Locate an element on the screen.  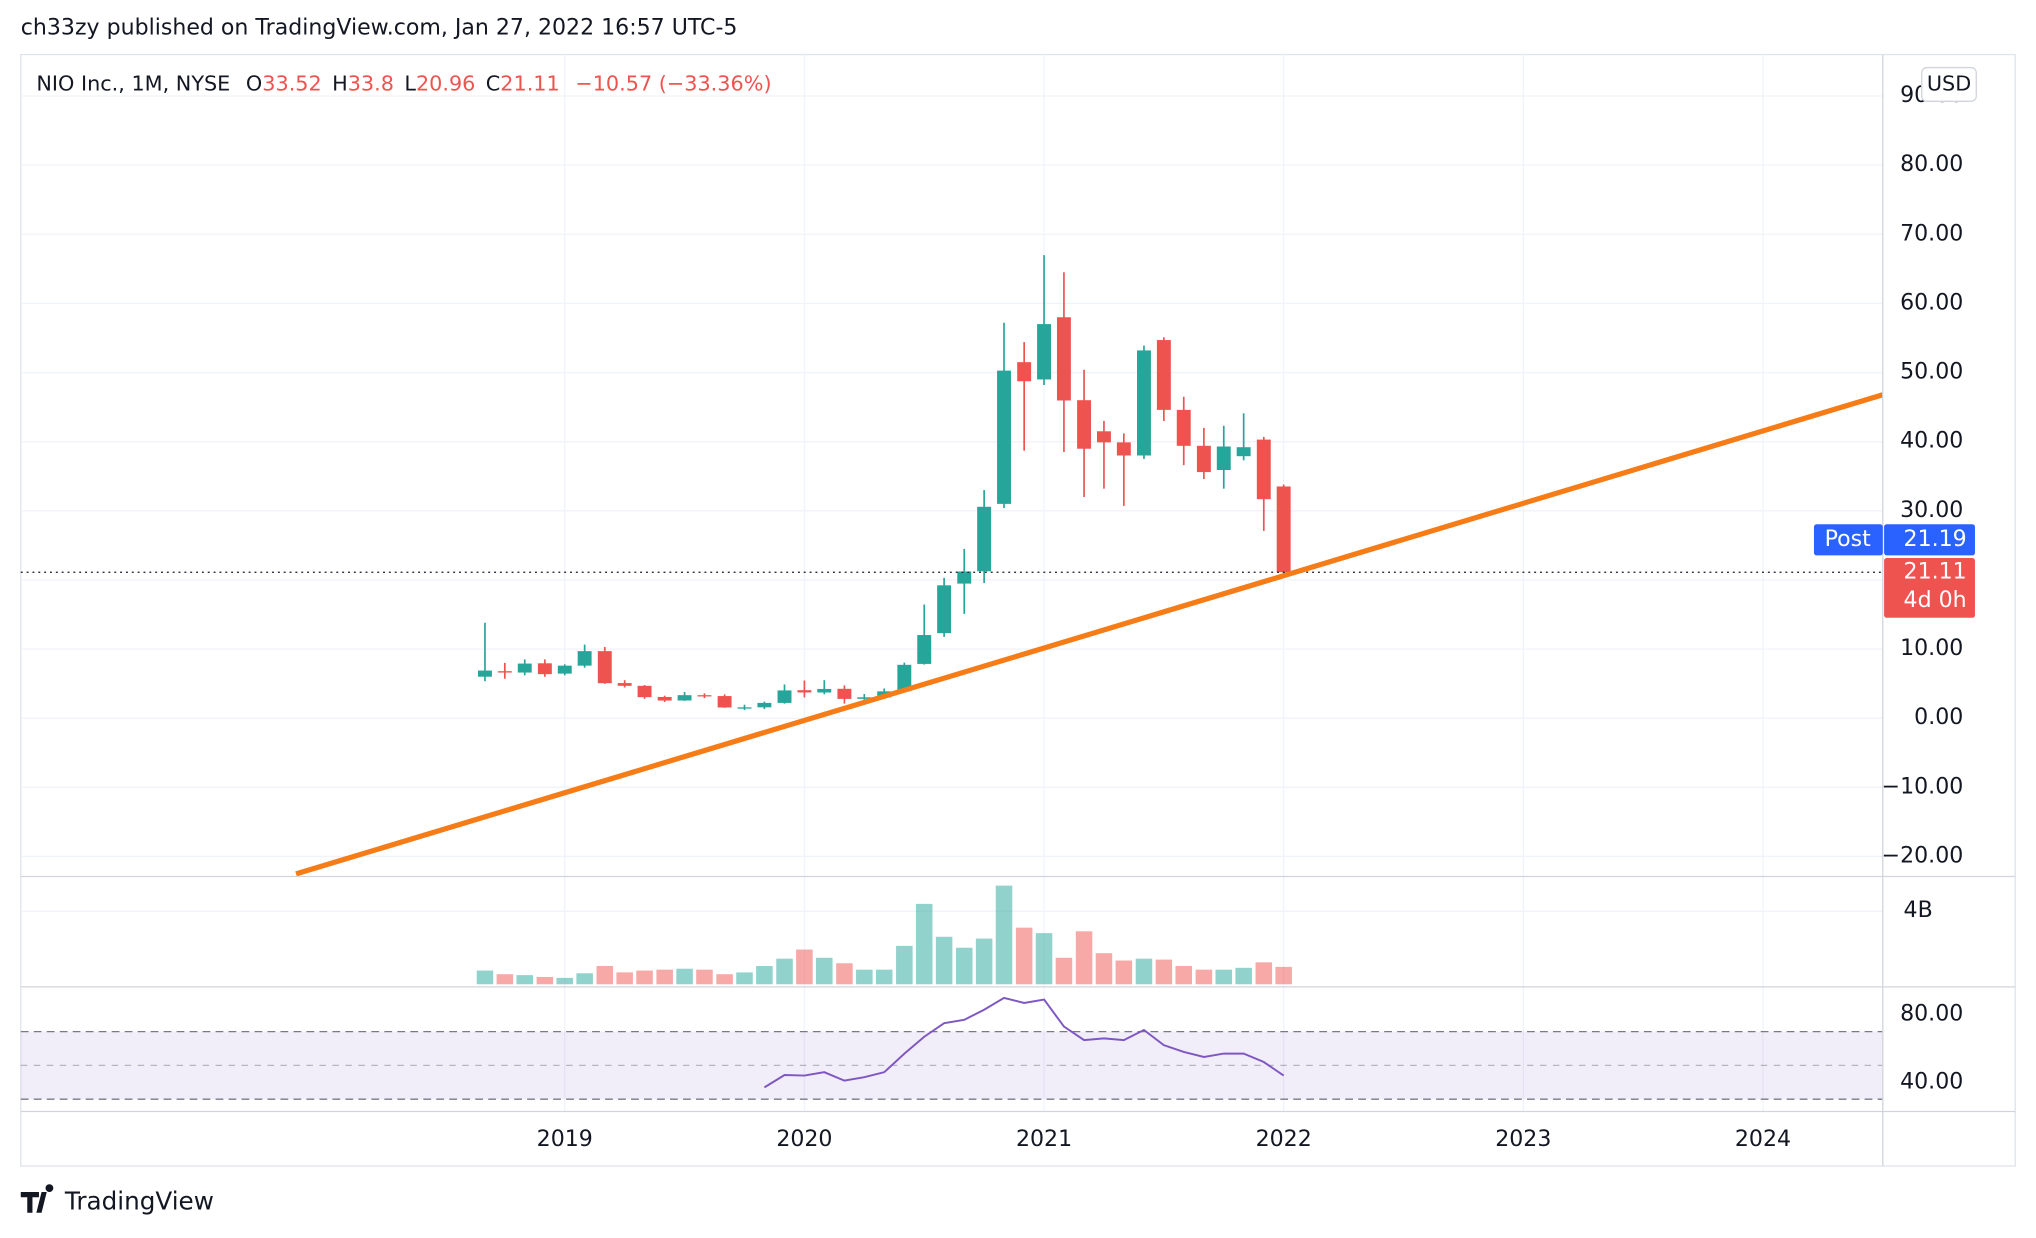
brand: TradingView is located at coordinates (117, 1199).